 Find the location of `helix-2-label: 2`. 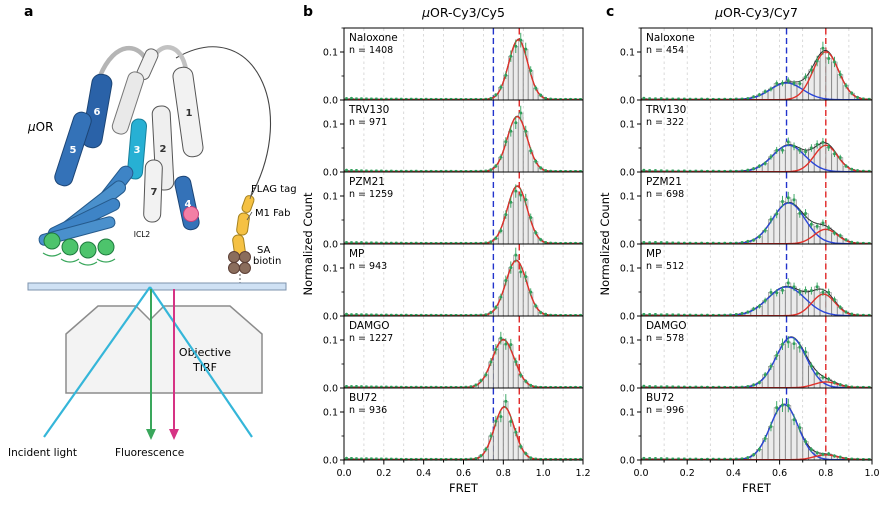

helix-2-label: 2 is located at coordinates (163, 149).